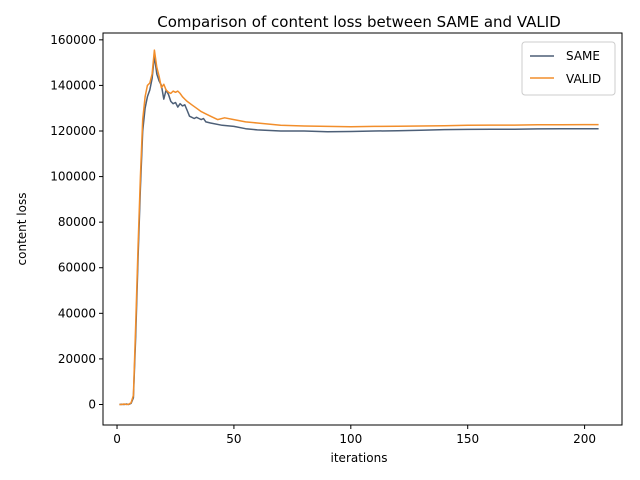 The width and height of the screenshot is (640, 480). I want to click on y-tick-label: 160000, so click(73, 40).